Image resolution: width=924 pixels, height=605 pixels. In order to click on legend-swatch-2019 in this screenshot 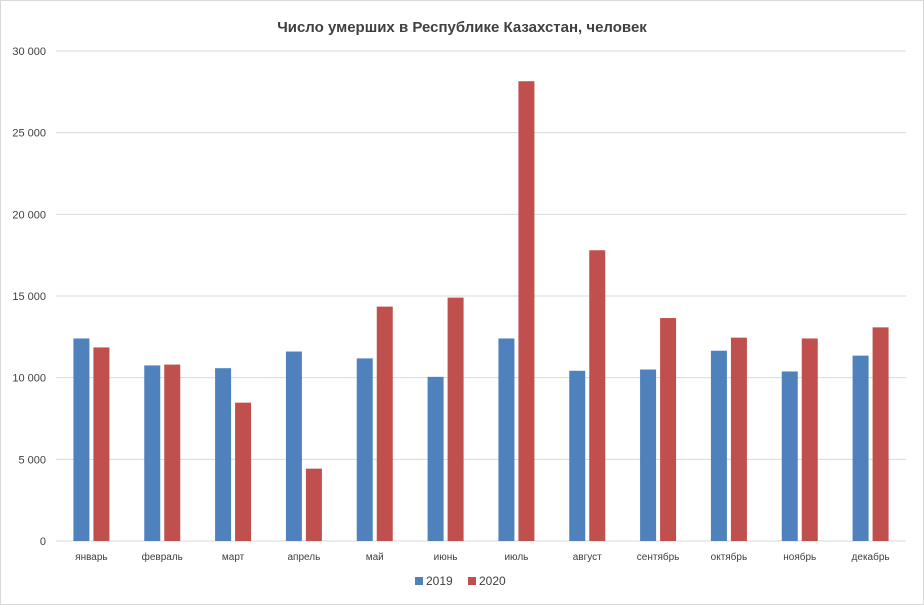, I will do `click(419, 581)`.